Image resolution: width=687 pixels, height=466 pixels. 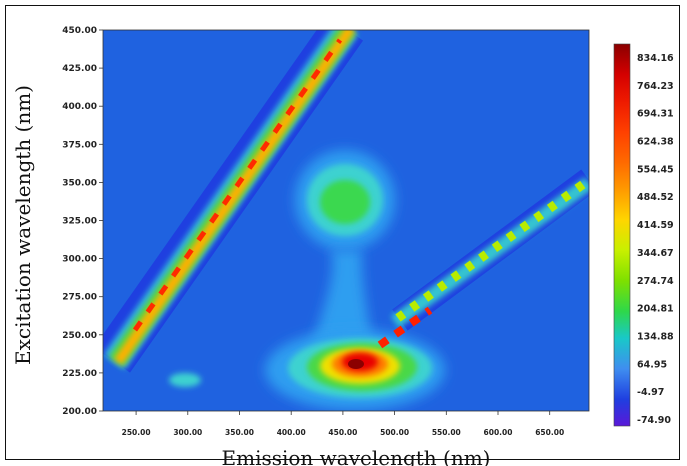 I want to click on colorbar-tick-label: 64.95, so click(x=652, y=364).